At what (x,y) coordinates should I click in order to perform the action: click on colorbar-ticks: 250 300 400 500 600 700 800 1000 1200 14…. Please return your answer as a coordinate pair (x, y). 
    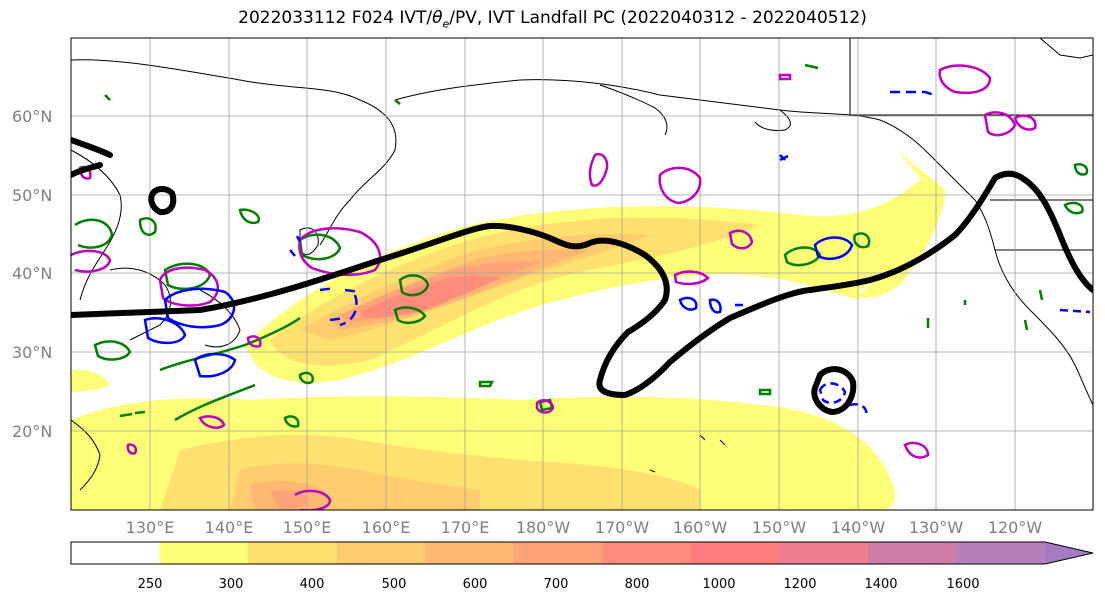
    Looking at the image, I should click on (559, 584).